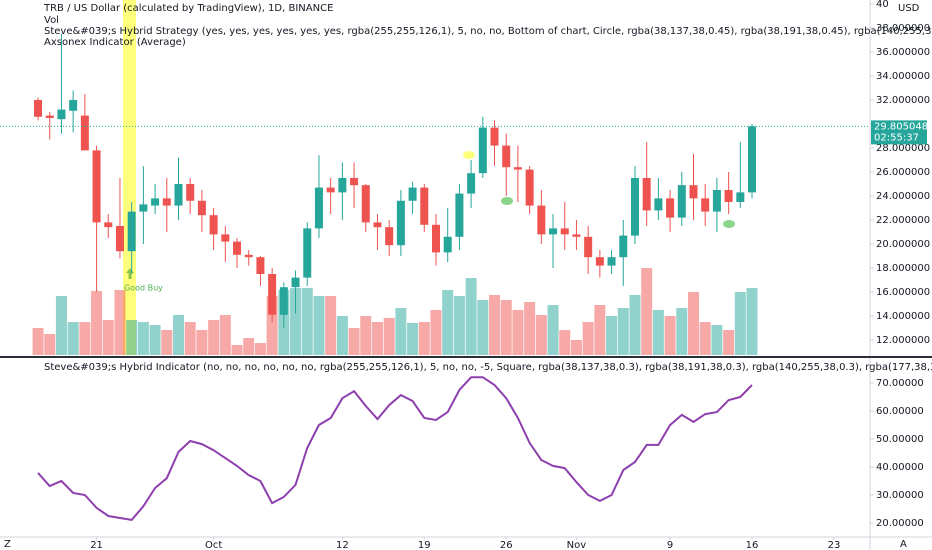 The height and width of the screenshot is (550, 932). Describe the element at coordinates (143, 288) in the screenshot. I see `annotation: Good Buy` at that location.